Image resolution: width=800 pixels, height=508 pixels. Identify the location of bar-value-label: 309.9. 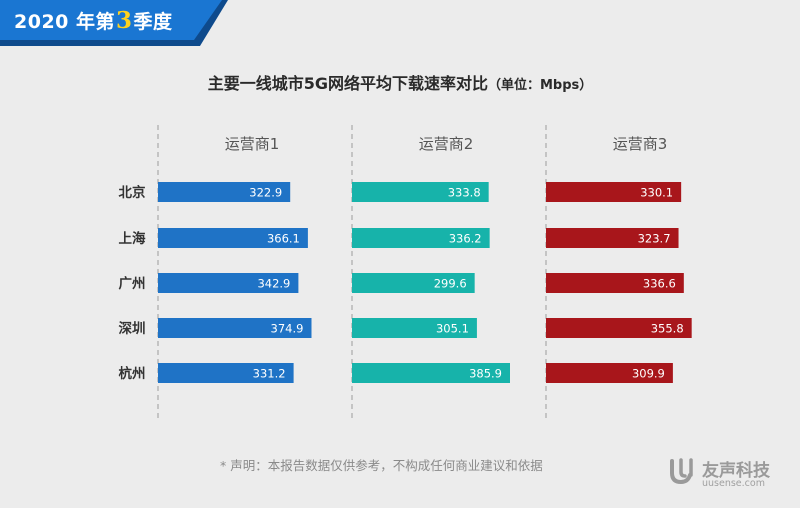
(648, 374).